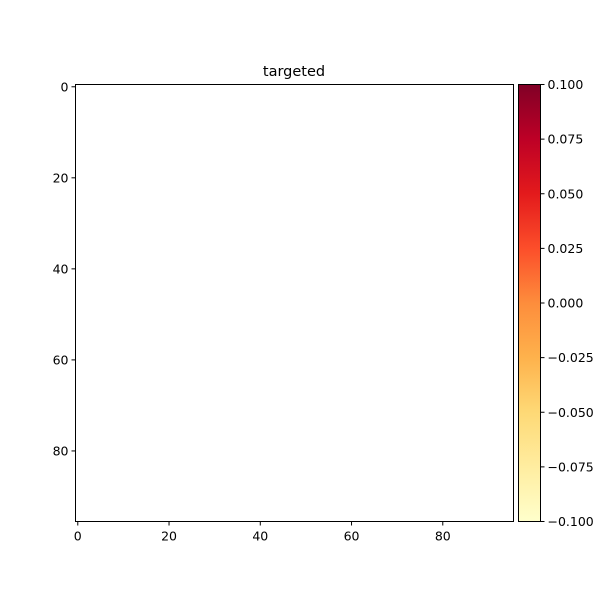  What do you see at coordinates (566, 248) in the screenshot?
I see `colorbar-tick-label: 0.025` at bounding box center [566, 248].